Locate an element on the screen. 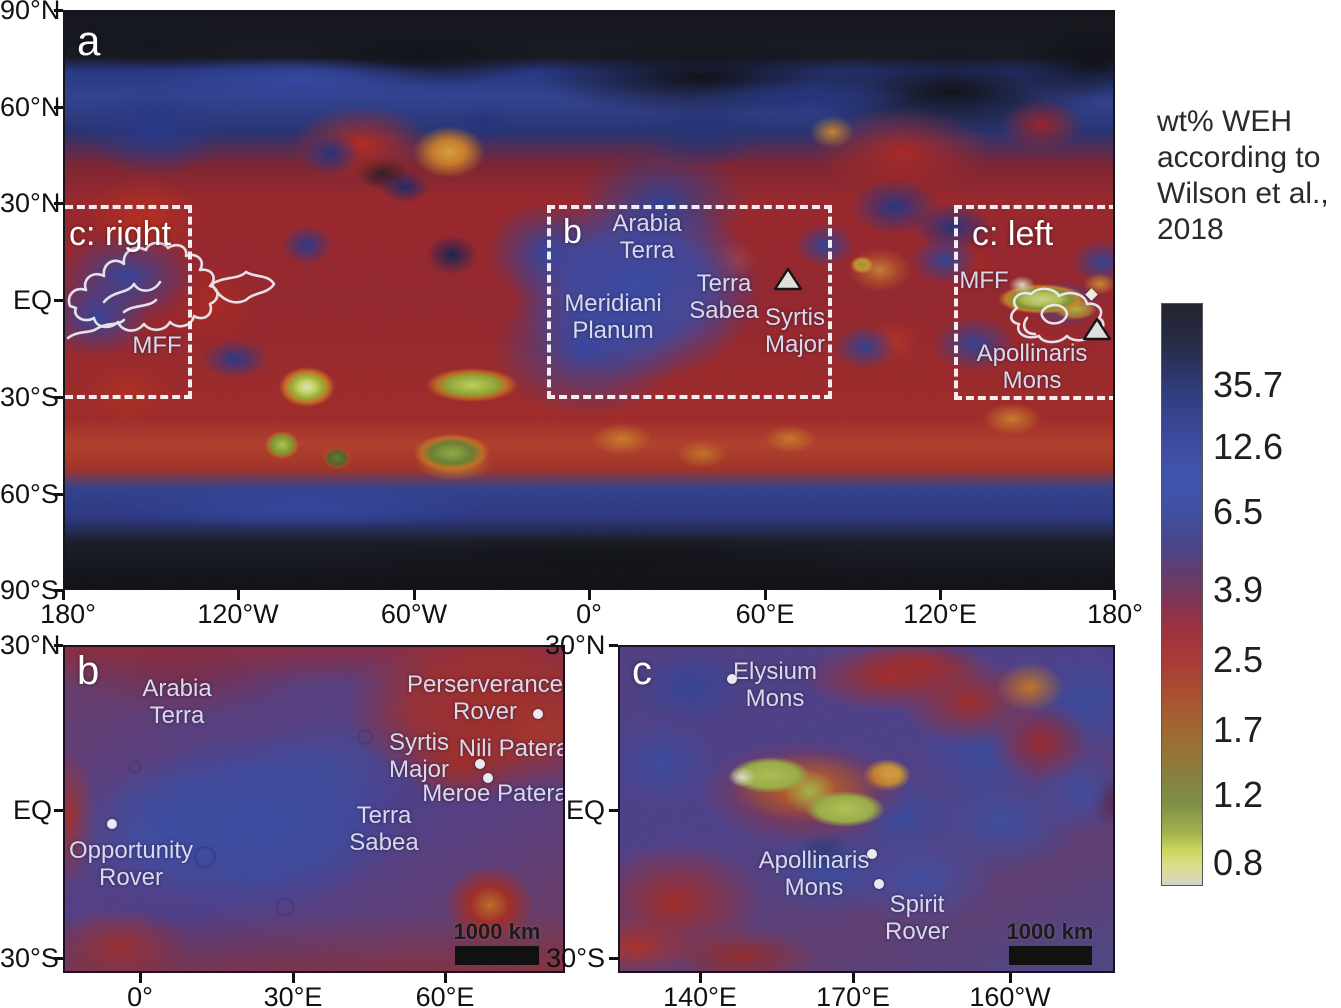  colorbar is located at coordinates (1182, 594).